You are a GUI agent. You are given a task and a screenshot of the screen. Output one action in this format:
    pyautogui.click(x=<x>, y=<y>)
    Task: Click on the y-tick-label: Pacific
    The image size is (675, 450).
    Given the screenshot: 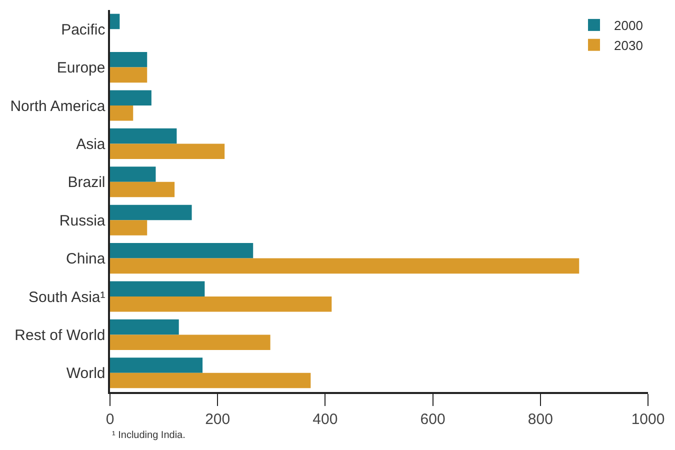 What is the action you would take?
    pyautogui.click(x=83, y=29)
    